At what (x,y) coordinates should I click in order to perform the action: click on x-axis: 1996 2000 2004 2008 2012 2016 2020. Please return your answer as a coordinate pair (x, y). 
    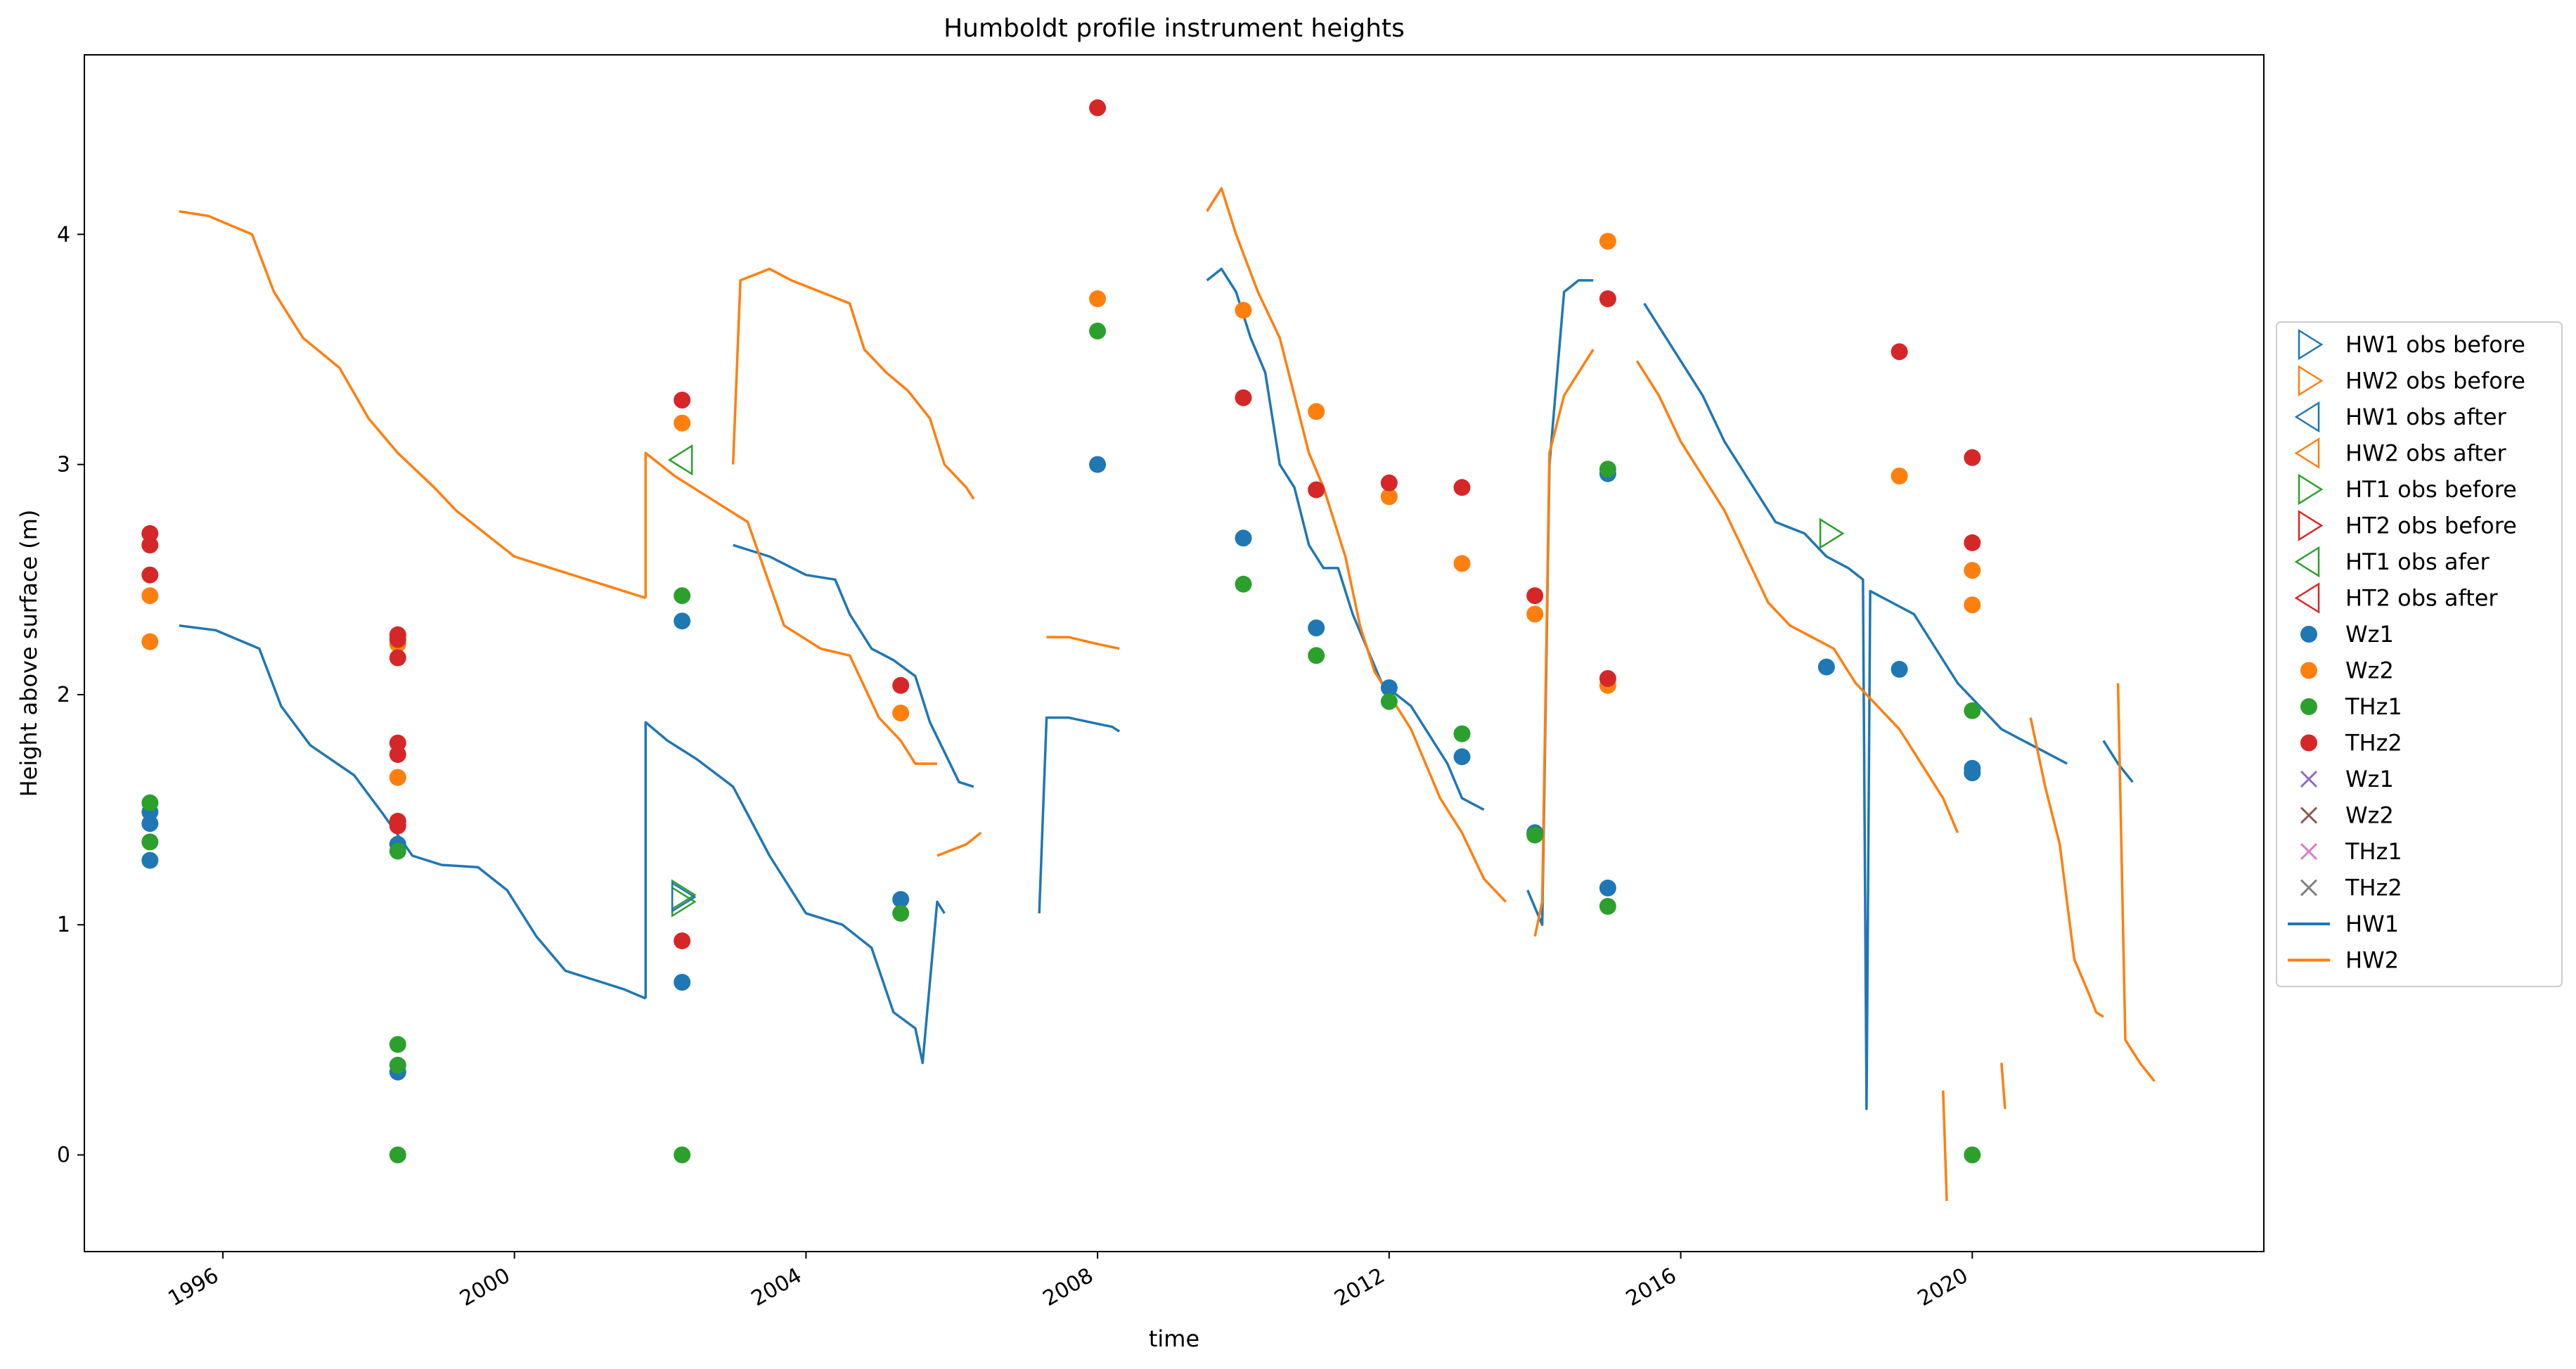
    Looking at the image, I should click on (1068, 1281).